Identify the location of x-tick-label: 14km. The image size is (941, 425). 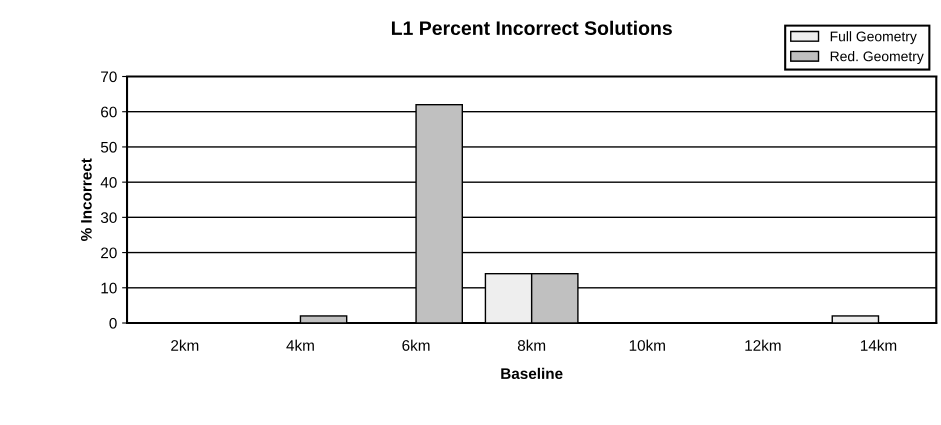
(878, 345).